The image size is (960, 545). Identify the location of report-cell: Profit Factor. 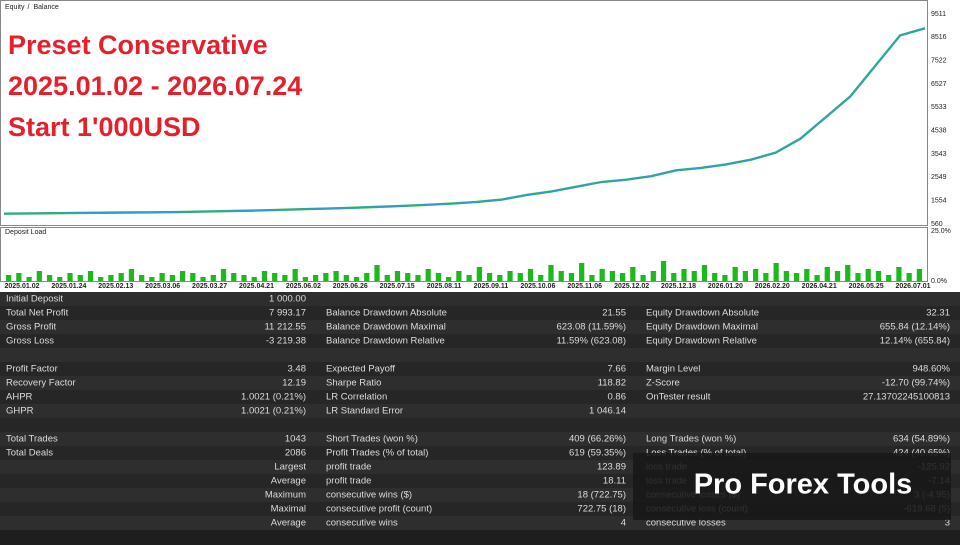
(32, 369).